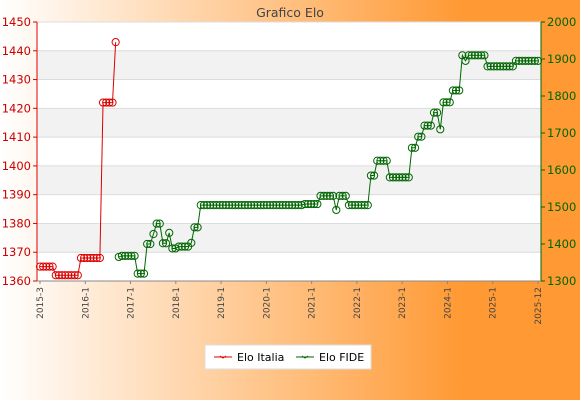 The image size is (580, 400). I want to click on y-right-tick-label: 1400, so click(561, 244).